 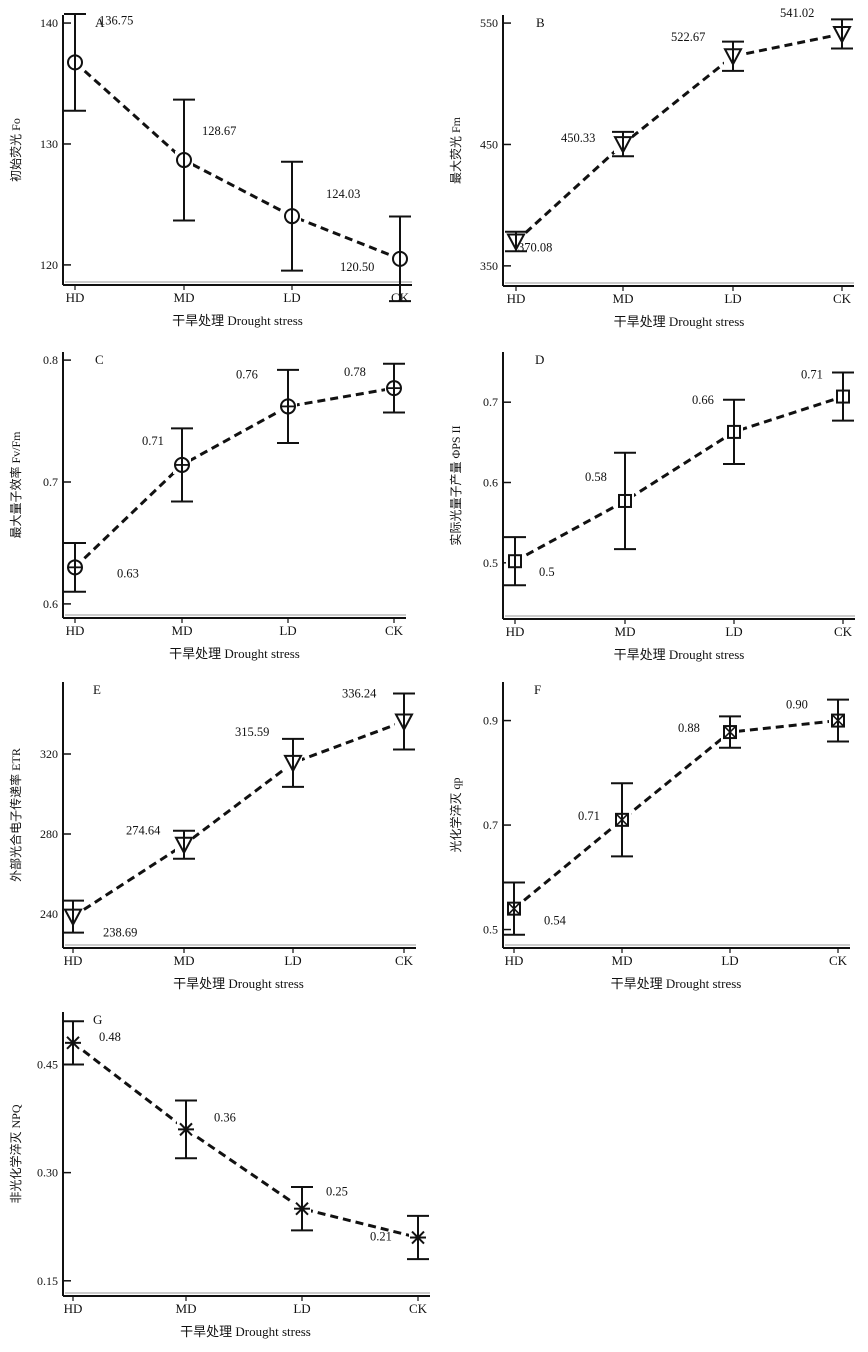 What do you see at coordinates (490, 483) in the screenshot?
I see `y-tick-label: 0.6` at bounding box center [490, 483].